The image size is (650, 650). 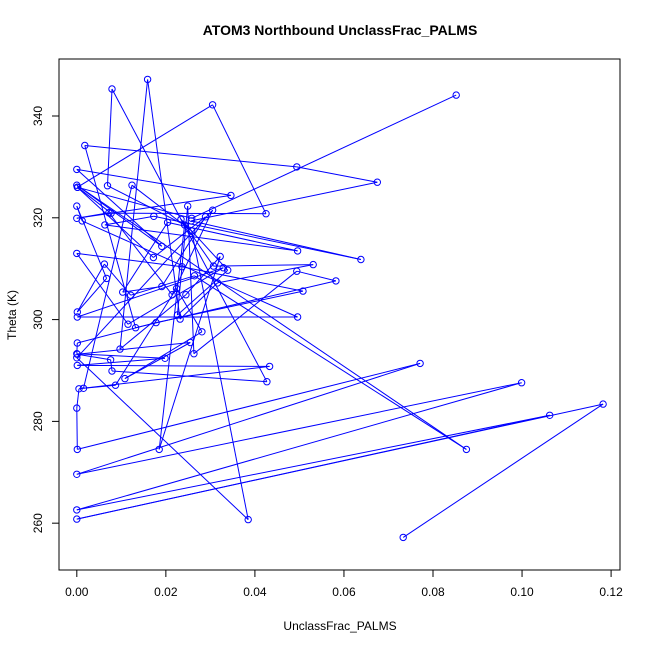 I want to click on x-axis-label: UnclassFrac_PALMS, so click(x=339, y=626).